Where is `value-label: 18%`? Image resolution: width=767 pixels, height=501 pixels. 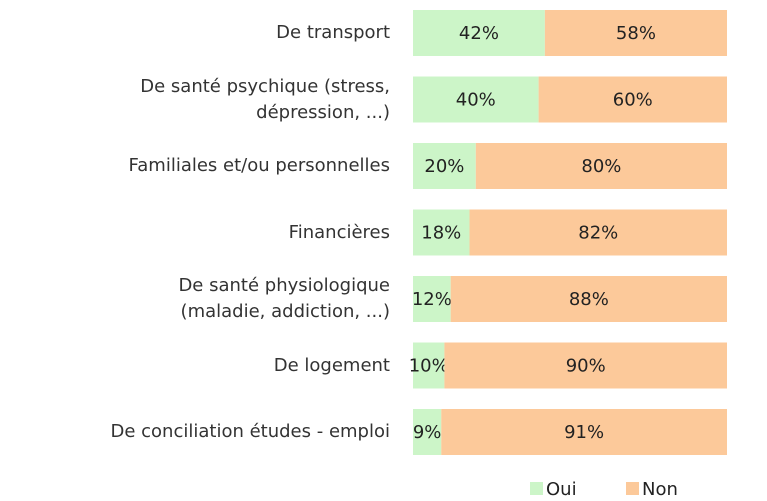
value-label: 18% is located at coordinates (441, 233).